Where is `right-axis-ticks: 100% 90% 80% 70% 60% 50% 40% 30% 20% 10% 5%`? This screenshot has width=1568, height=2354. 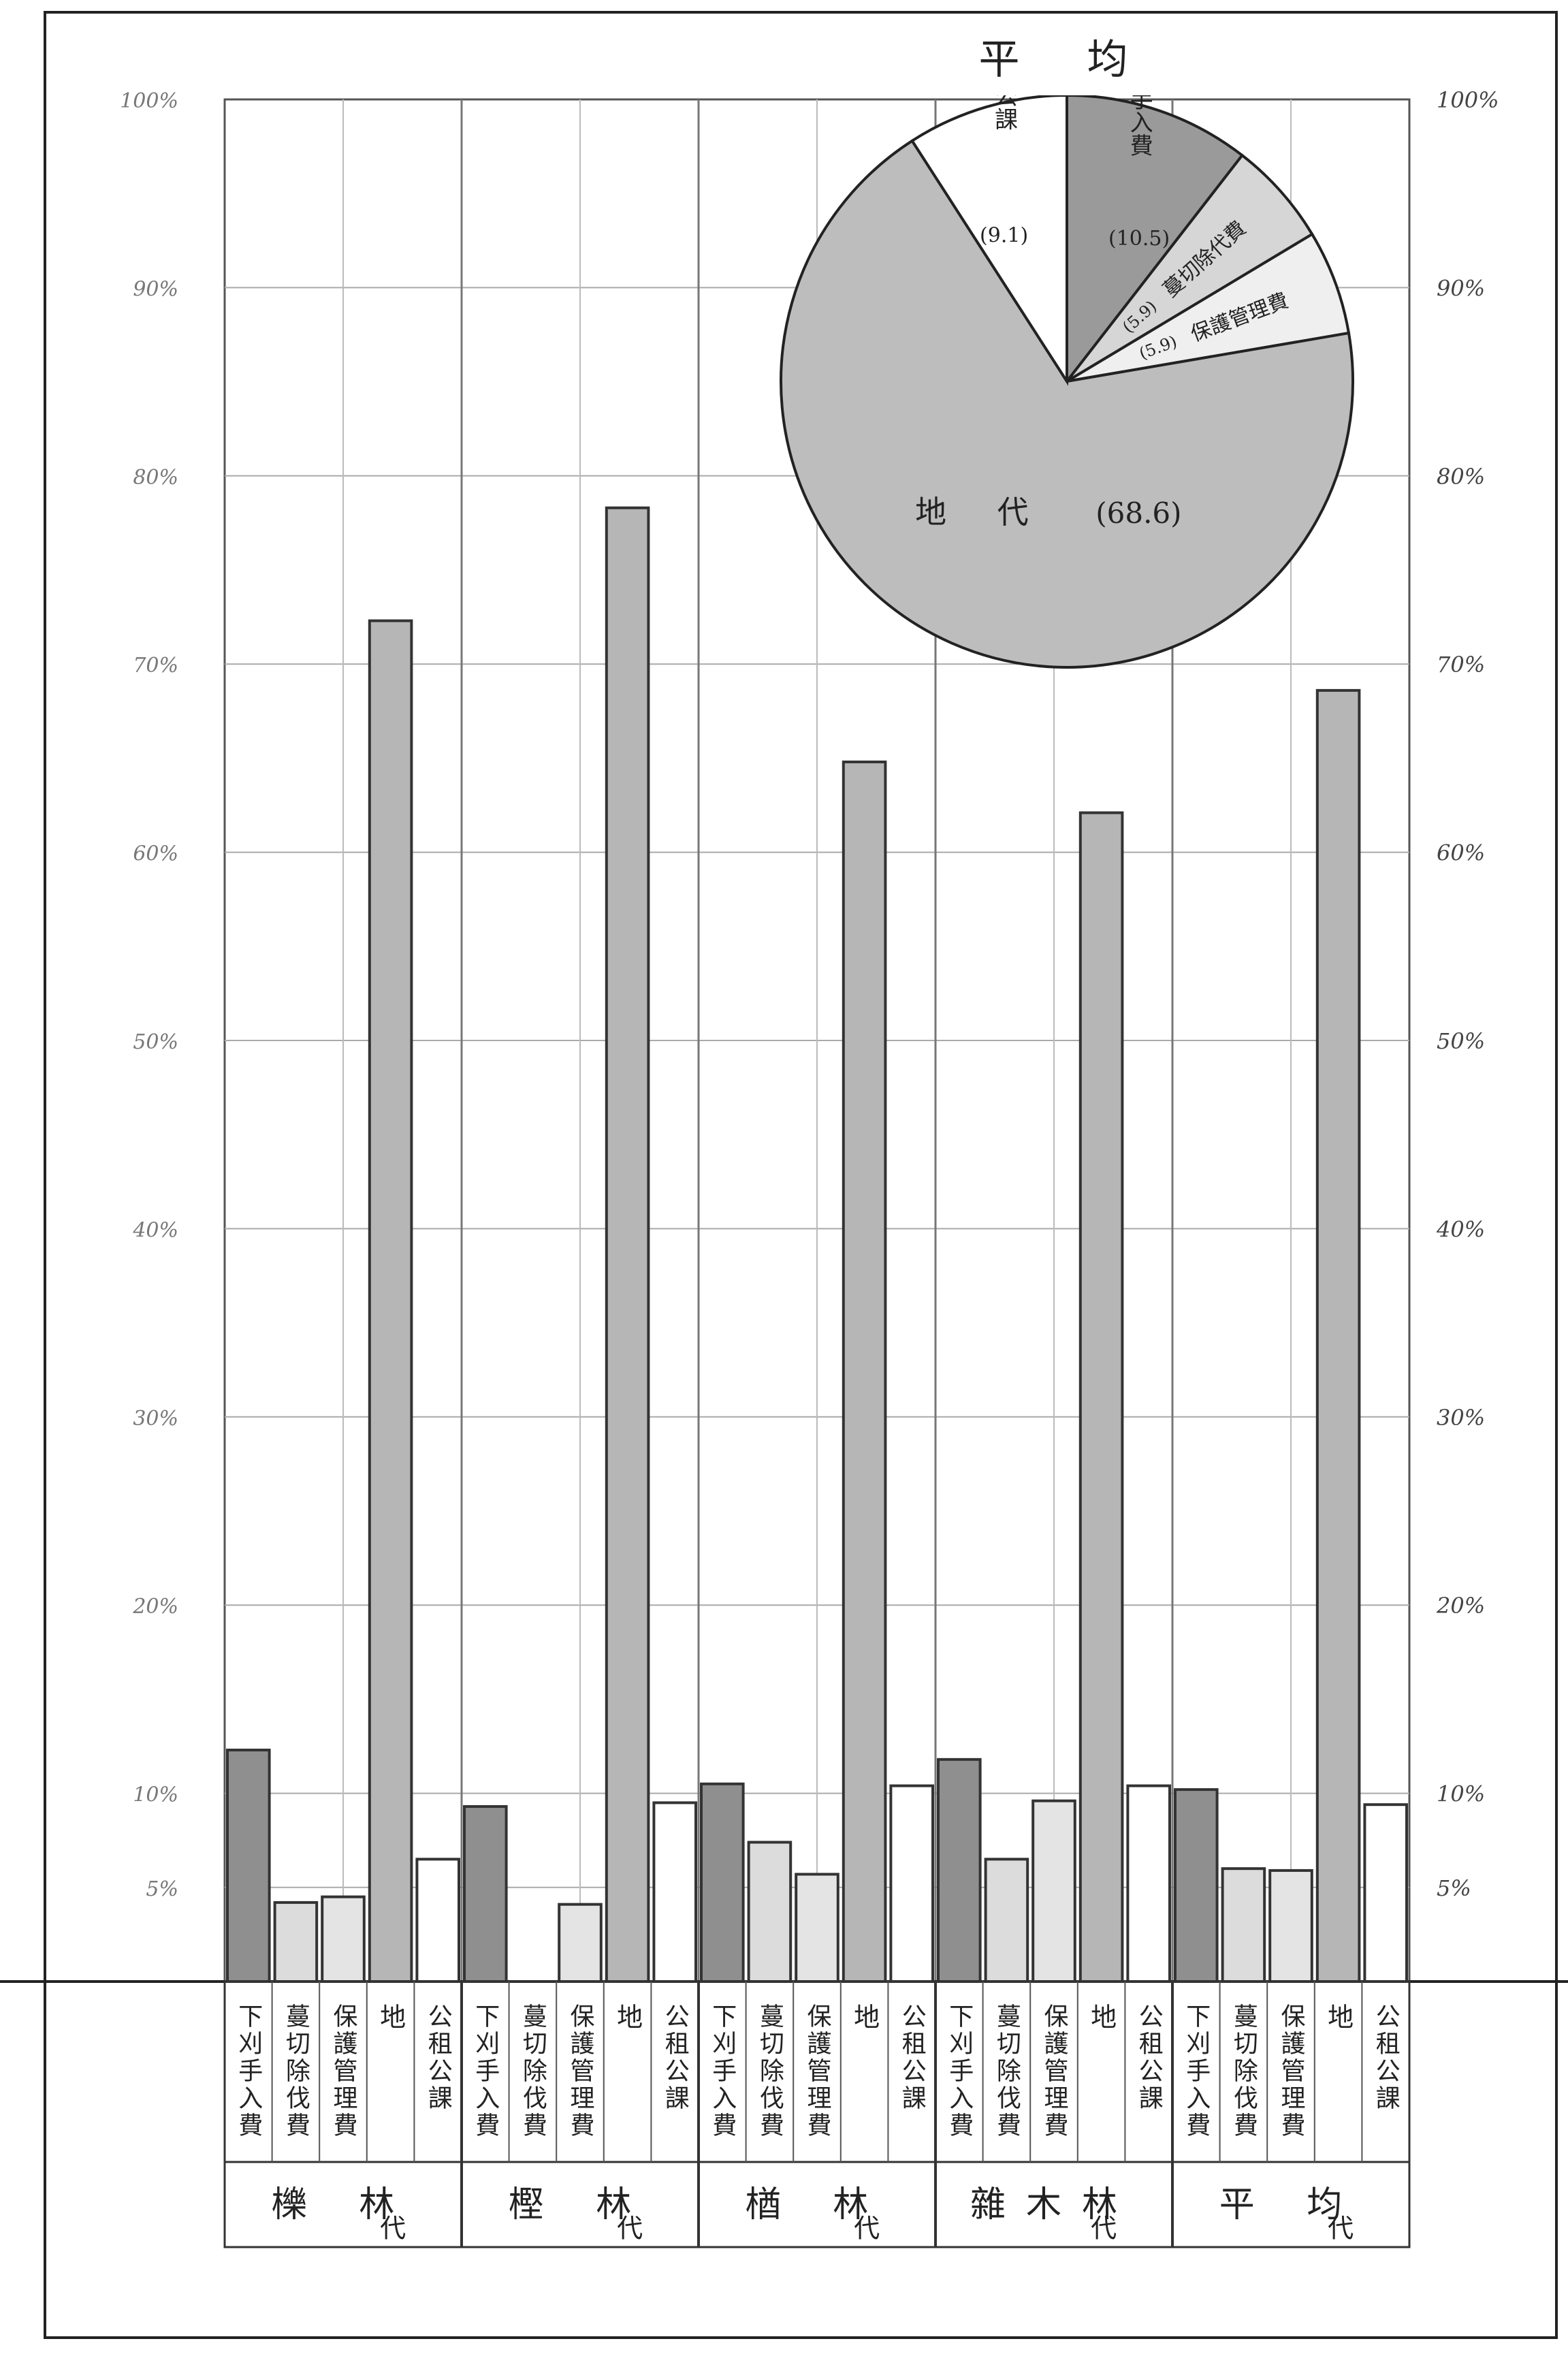
right-axis-ticks: 100% 90% 80% 70% 60% 50% 40% 30% 20% 10% 5% is located at coordinates (1467, 994).